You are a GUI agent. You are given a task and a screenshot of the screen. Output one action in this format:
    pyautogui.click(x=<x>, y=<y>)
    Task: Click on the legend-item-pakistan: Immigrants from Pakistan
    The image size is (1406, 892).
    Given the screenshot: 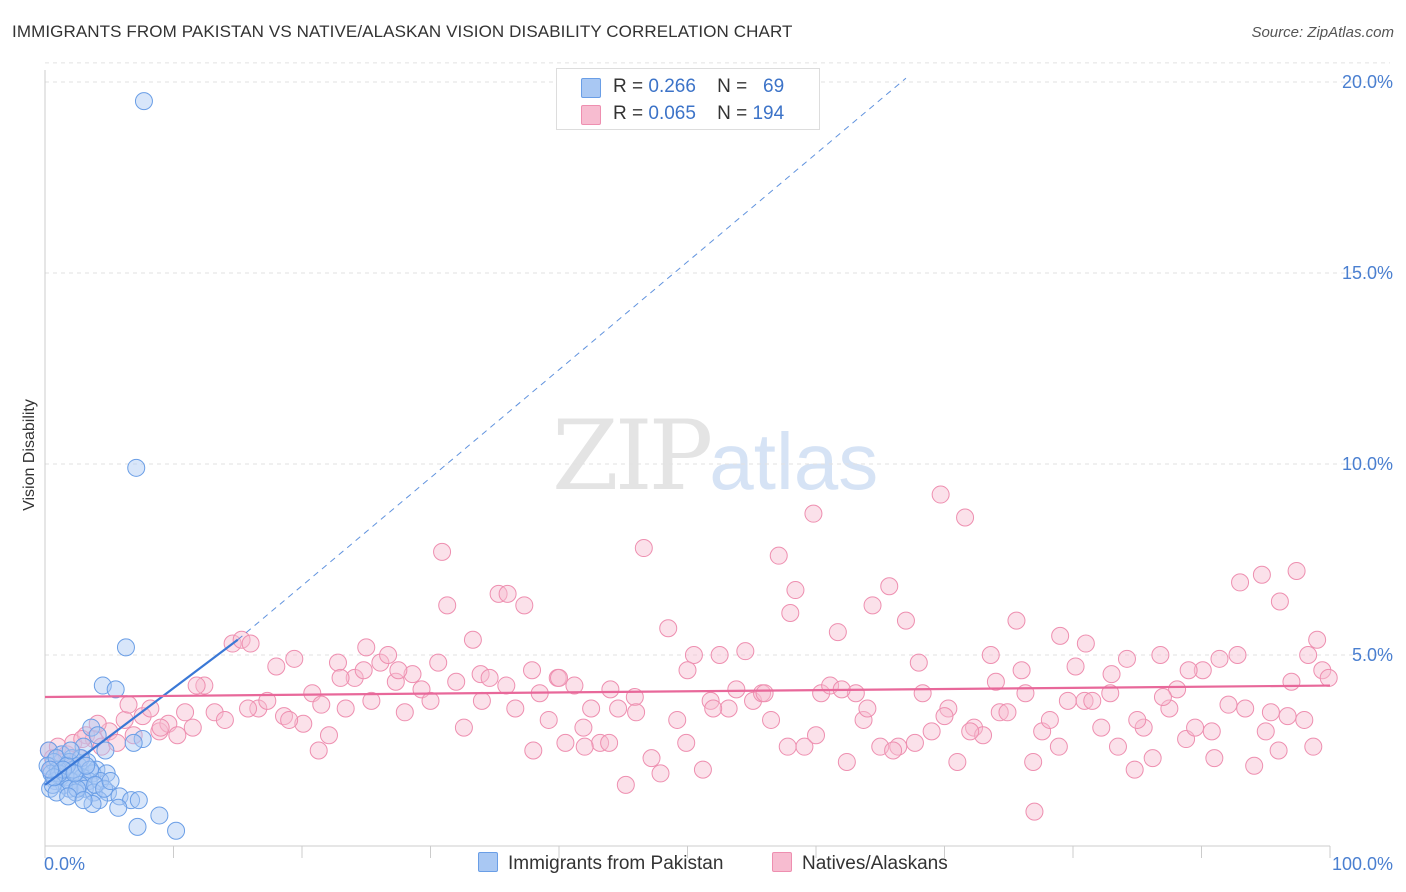 What is the action you would take?
    pyautogui.click(x=600, y=865)
    